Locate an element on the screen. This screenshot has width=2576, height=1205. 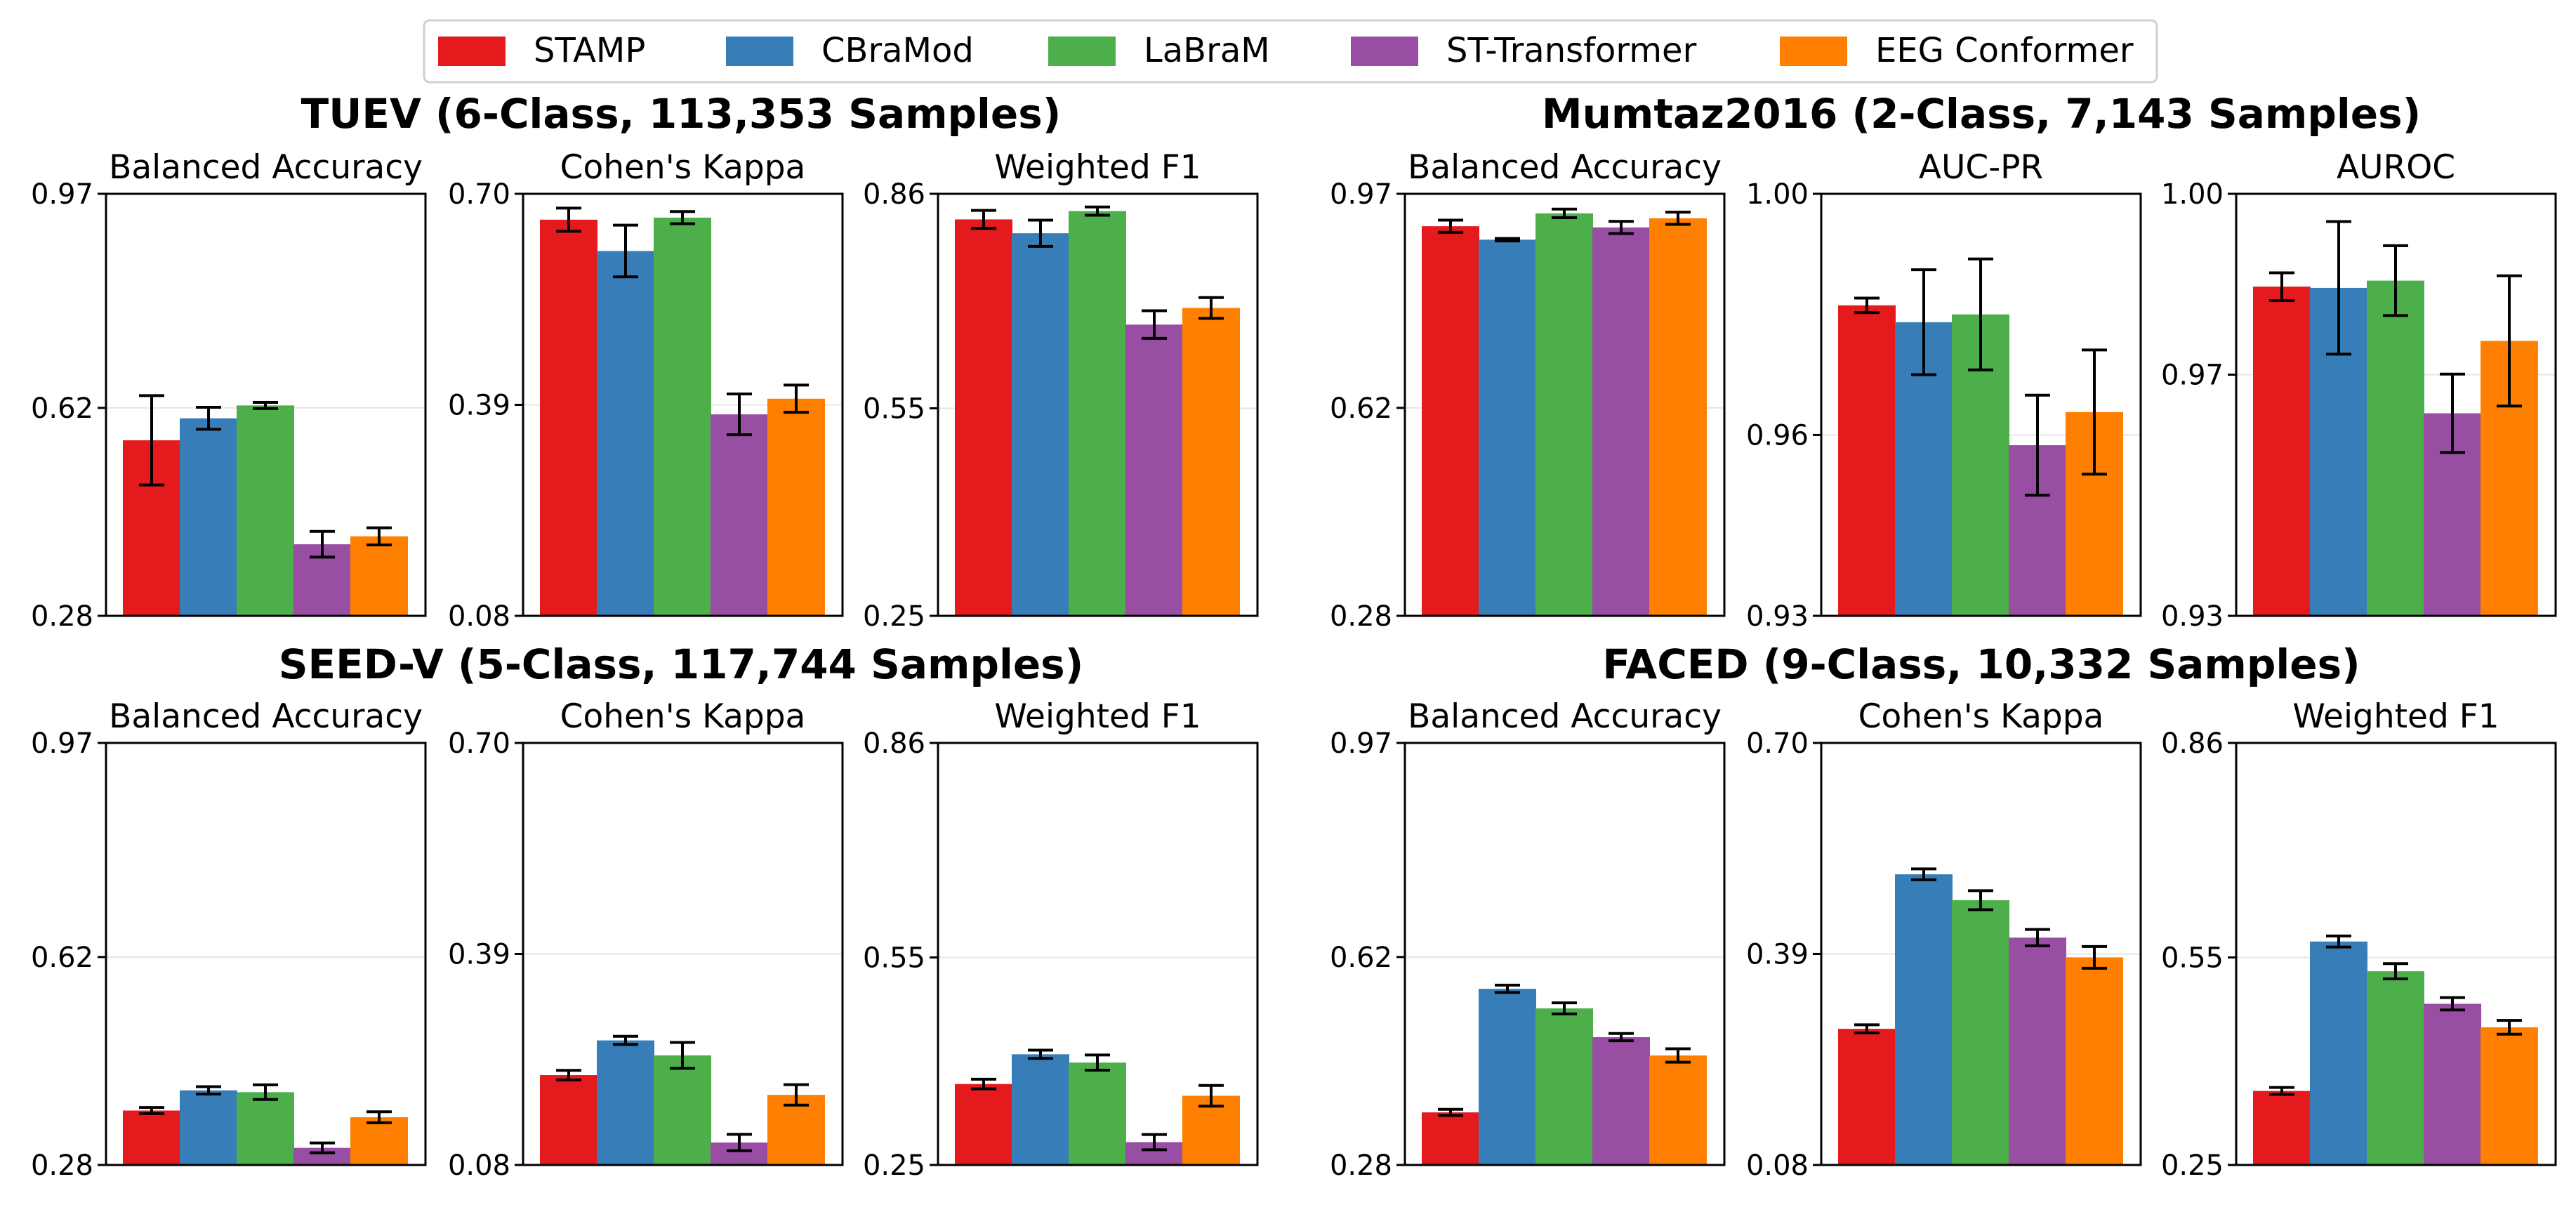
legend-item-labram: LaBraM is located at coordinates (1159, 51).